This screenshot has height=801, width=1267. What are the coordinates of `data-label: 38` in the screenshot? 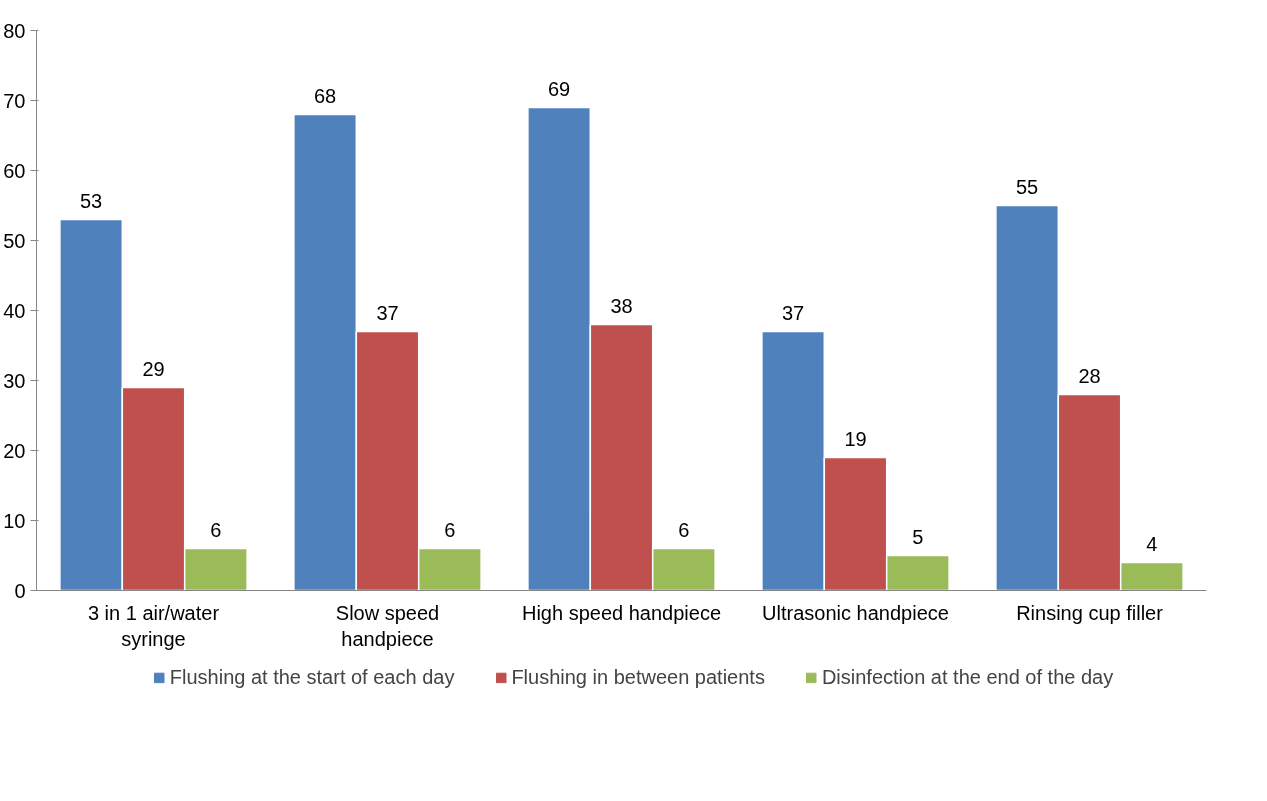 It's located at (621, 305).